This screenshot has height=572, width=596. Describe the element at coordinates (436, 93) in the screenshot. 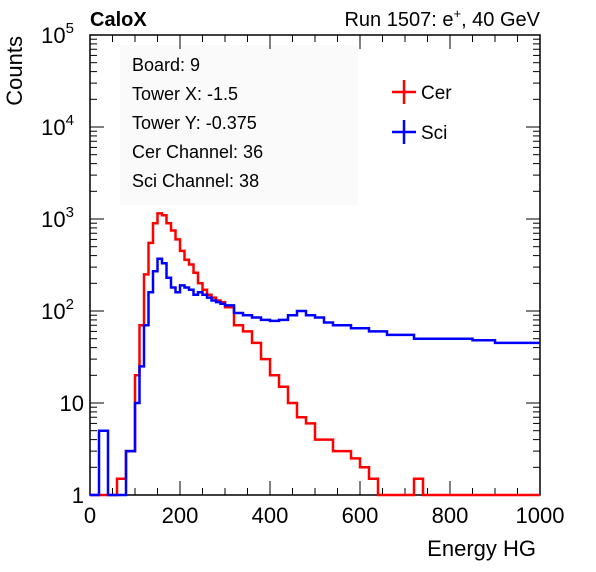

I see `legend-label: Cer` at that location.